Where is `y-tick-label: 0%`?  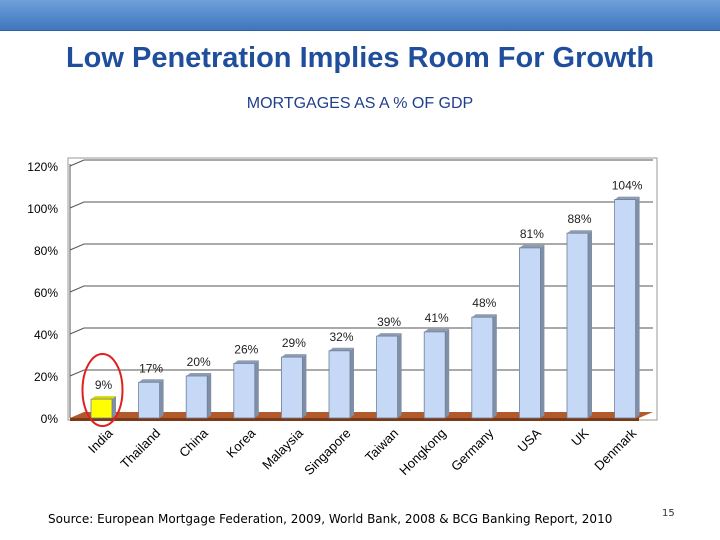
y-tick-label: 0% is located at coordinates (50, 419).